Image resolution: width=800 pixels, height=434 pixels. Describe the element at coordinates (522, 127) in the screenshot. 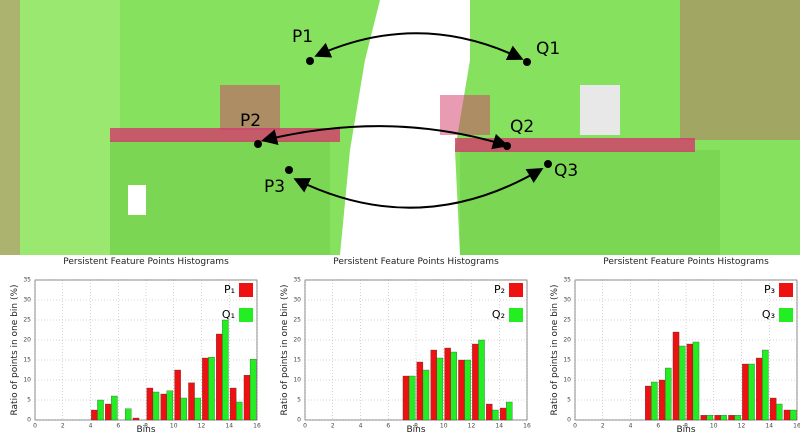

I see `point-label: Q2` at that location.